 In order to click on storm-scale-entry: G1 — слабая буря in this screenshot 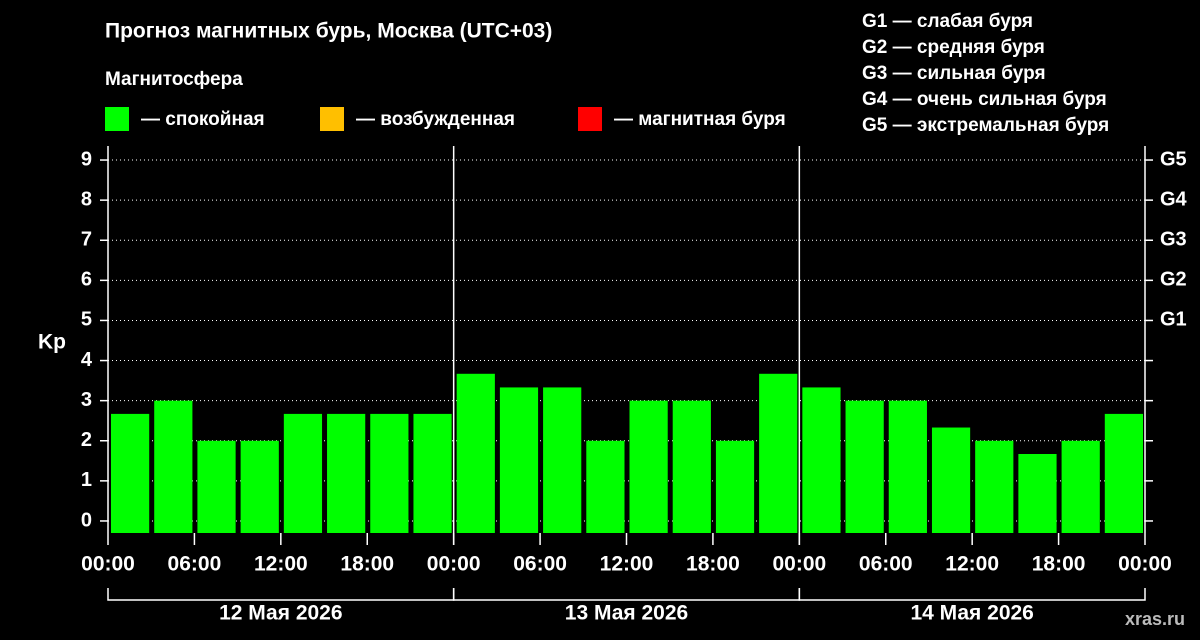, I will do `click(947, 21)`.